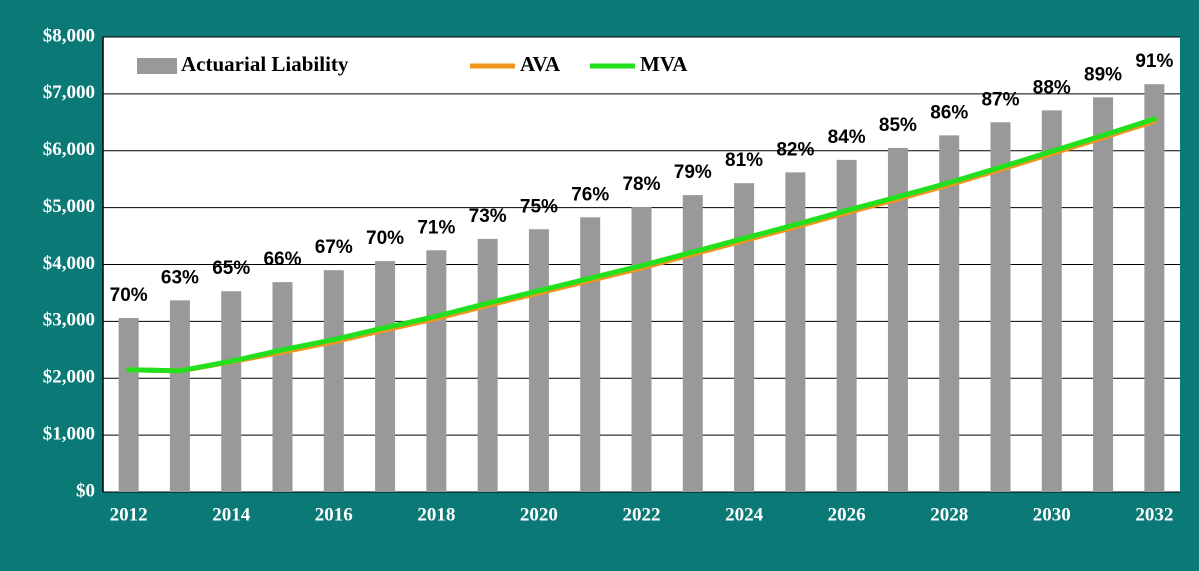 This screenshot has height=571, width=1199. Describe the element at coordinates (231, 268) in the screenshot. I see `data-label: 65%` at that location.